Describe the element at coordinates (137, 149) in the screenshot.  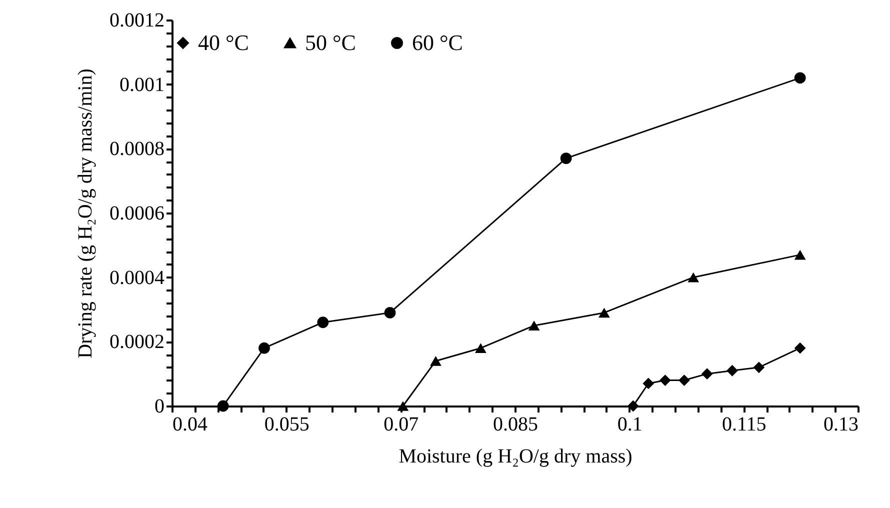
I see `y-tick-label: 0.0008` at that location.